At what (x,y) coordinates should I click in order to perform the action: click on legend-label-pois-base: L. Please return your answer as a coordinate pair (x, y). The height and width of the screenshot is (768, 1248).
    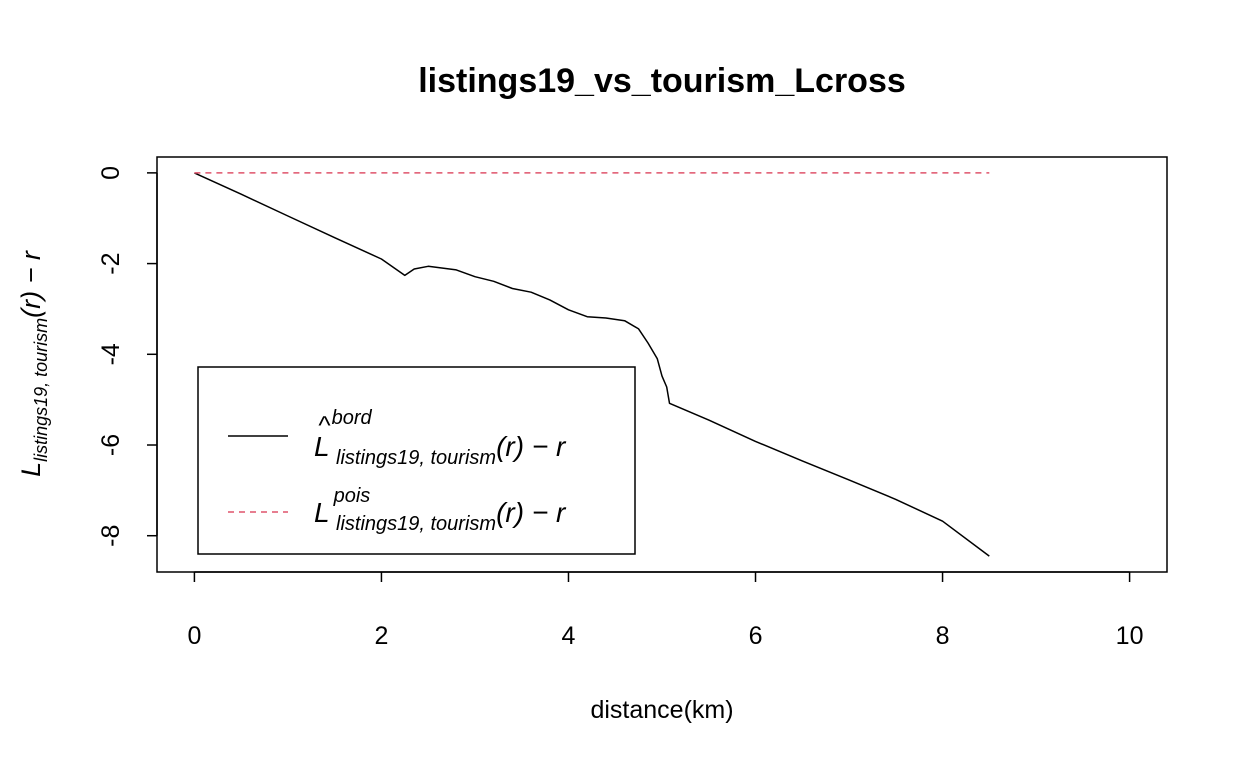
    Looking at the image, I should click on (322, 512).